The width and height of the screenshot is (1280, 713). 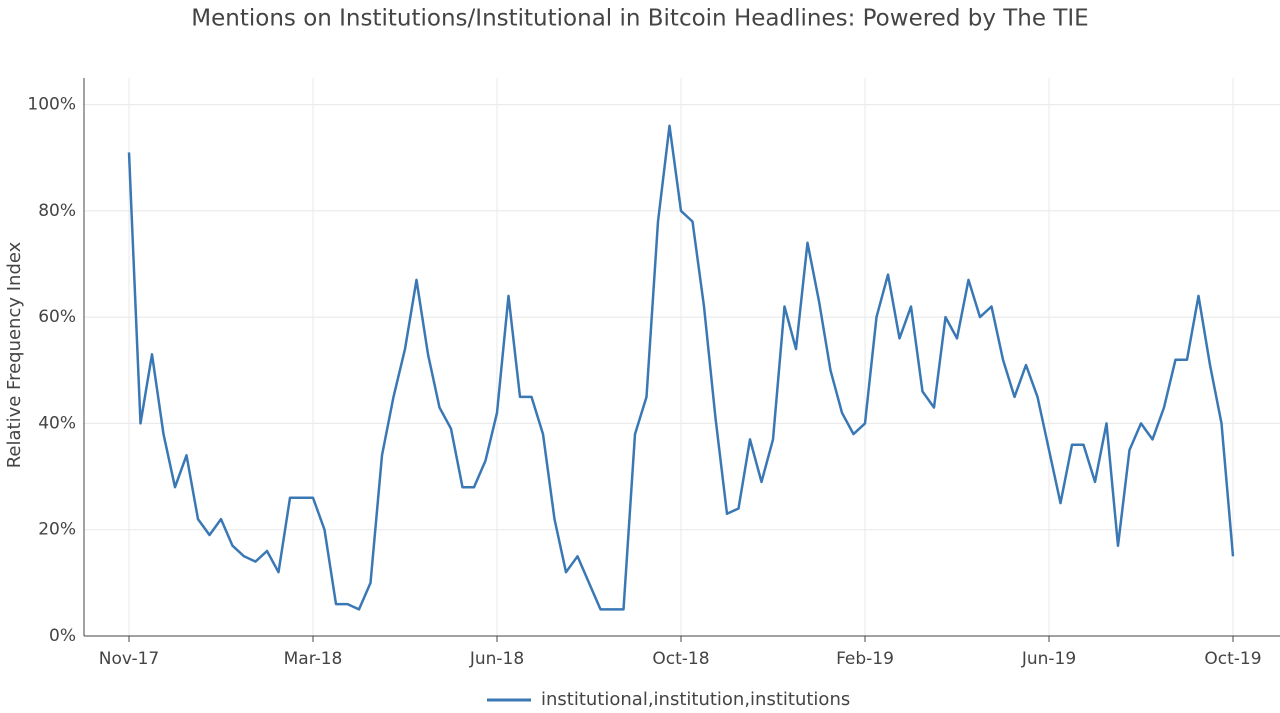 I want to click on x-tick-label: Feb-19, so click(x=865, y=659).